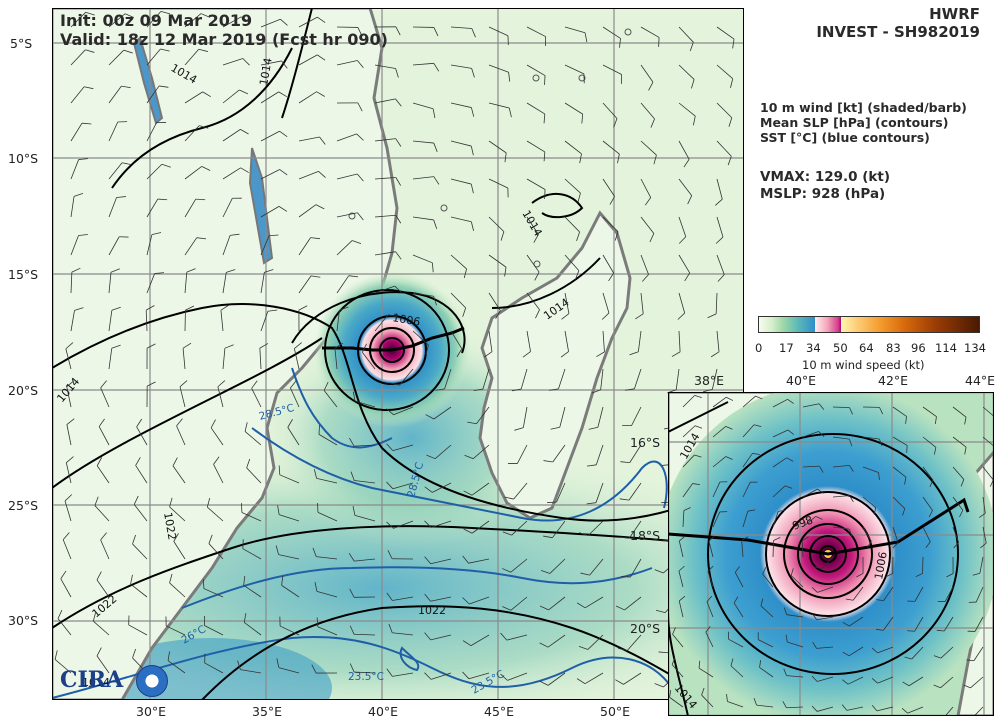 The image size is (1000, 722). Describe the element at coordinates (975, 348) in the screenshot. I see `colorbar-tick: 134` at that location.